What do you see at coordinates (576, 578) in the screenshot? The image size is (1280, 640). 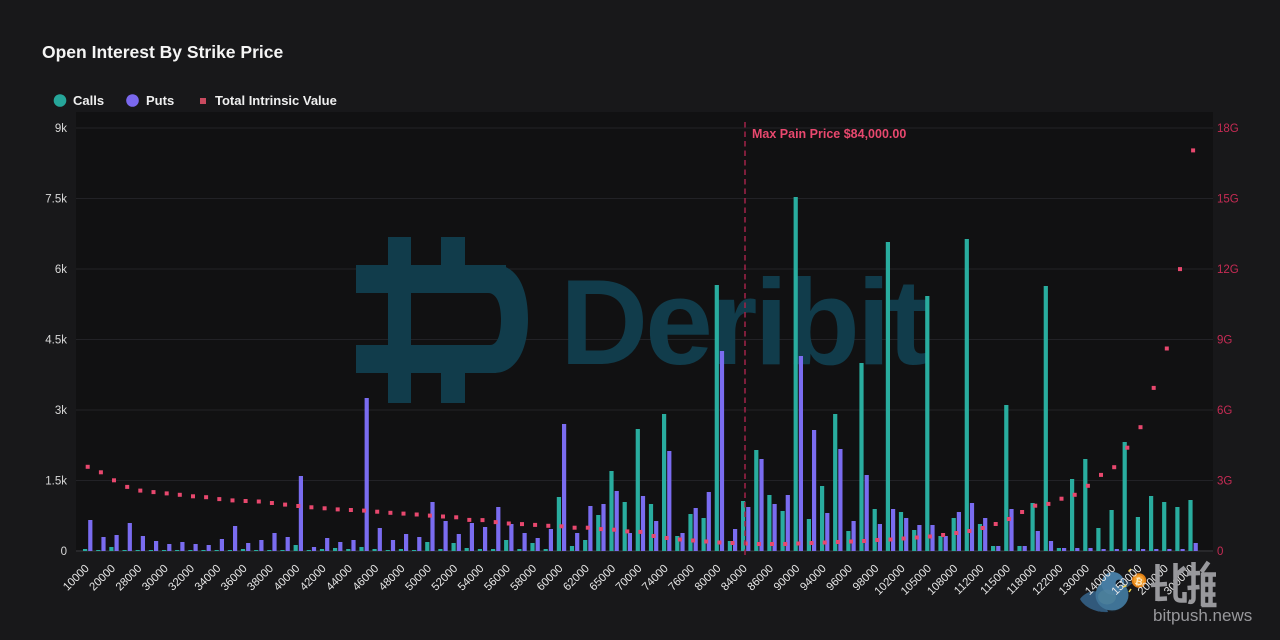 I see `svg-text: 62000` at bounding box center [576, 578].